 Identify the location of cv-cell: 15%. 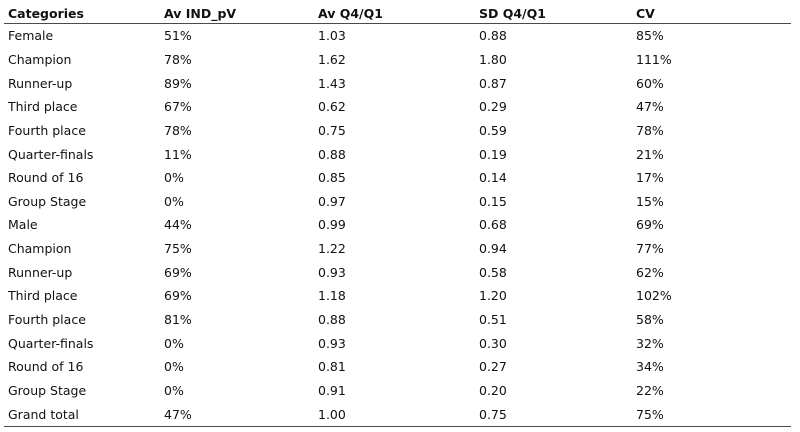
(650, 201).